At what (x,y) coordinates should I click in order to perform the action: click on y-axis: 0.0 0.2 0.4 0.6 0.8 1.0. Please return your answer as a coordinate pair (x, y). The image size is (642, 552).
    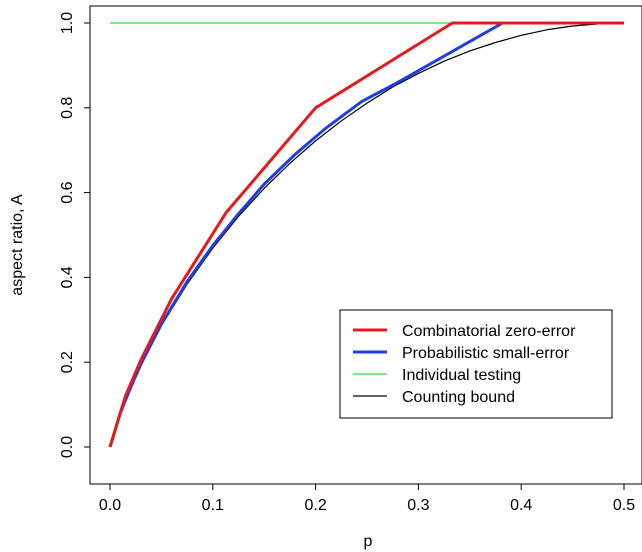
    Looking at the image, I should click on (75, 235).